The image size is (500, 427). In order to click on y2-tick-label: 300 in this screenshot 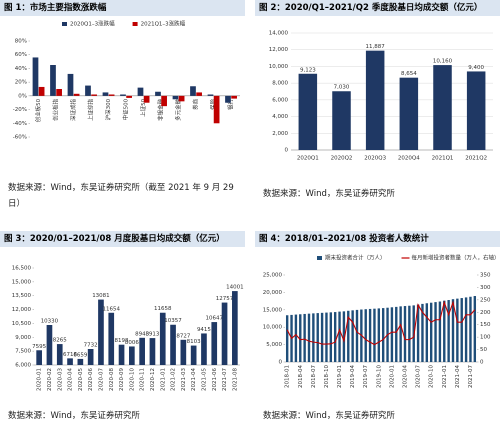, I will do `click(485, 288)`.